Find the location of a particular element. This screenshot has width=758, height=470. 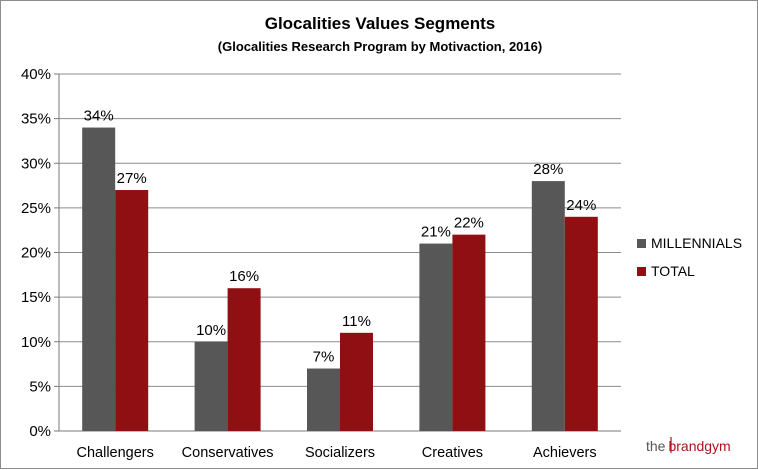

brandgym-logo: the brandgym is located at coordinates (688, 445).